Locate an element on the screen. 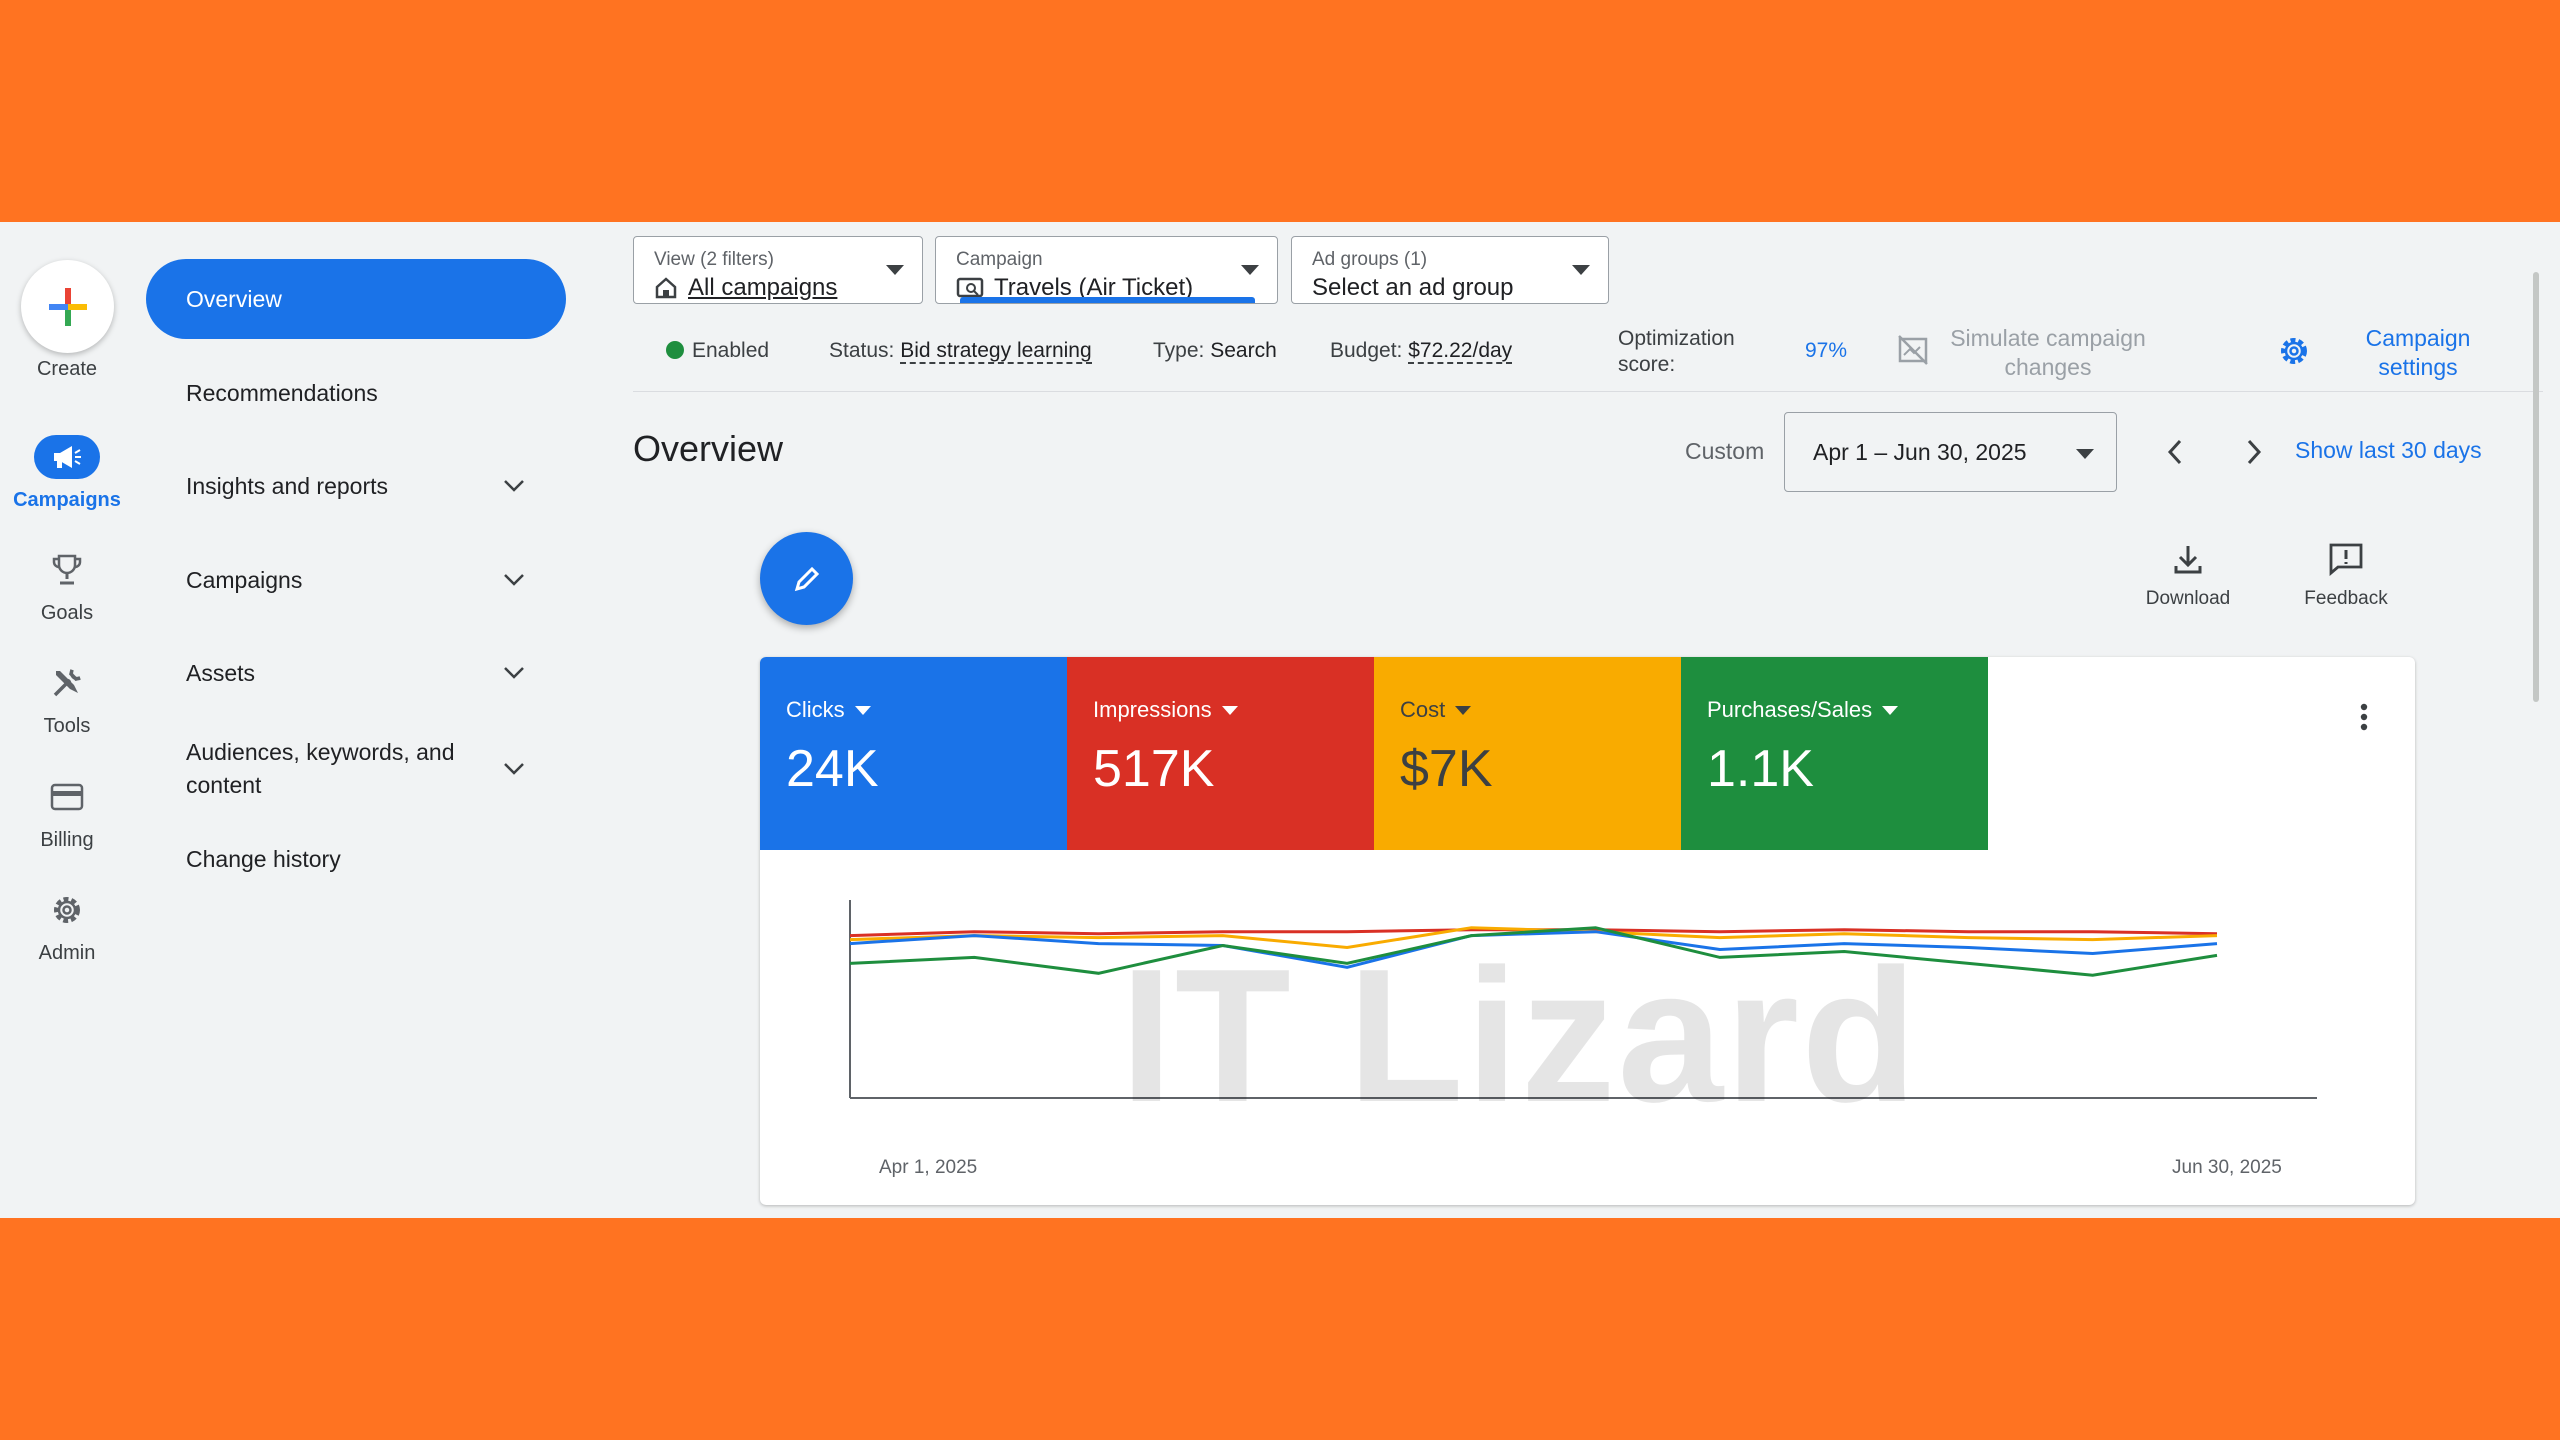 The width and height of the screenshot is (2560, 1440). nav-item-label: Change history is located at coordinates (263, 858).